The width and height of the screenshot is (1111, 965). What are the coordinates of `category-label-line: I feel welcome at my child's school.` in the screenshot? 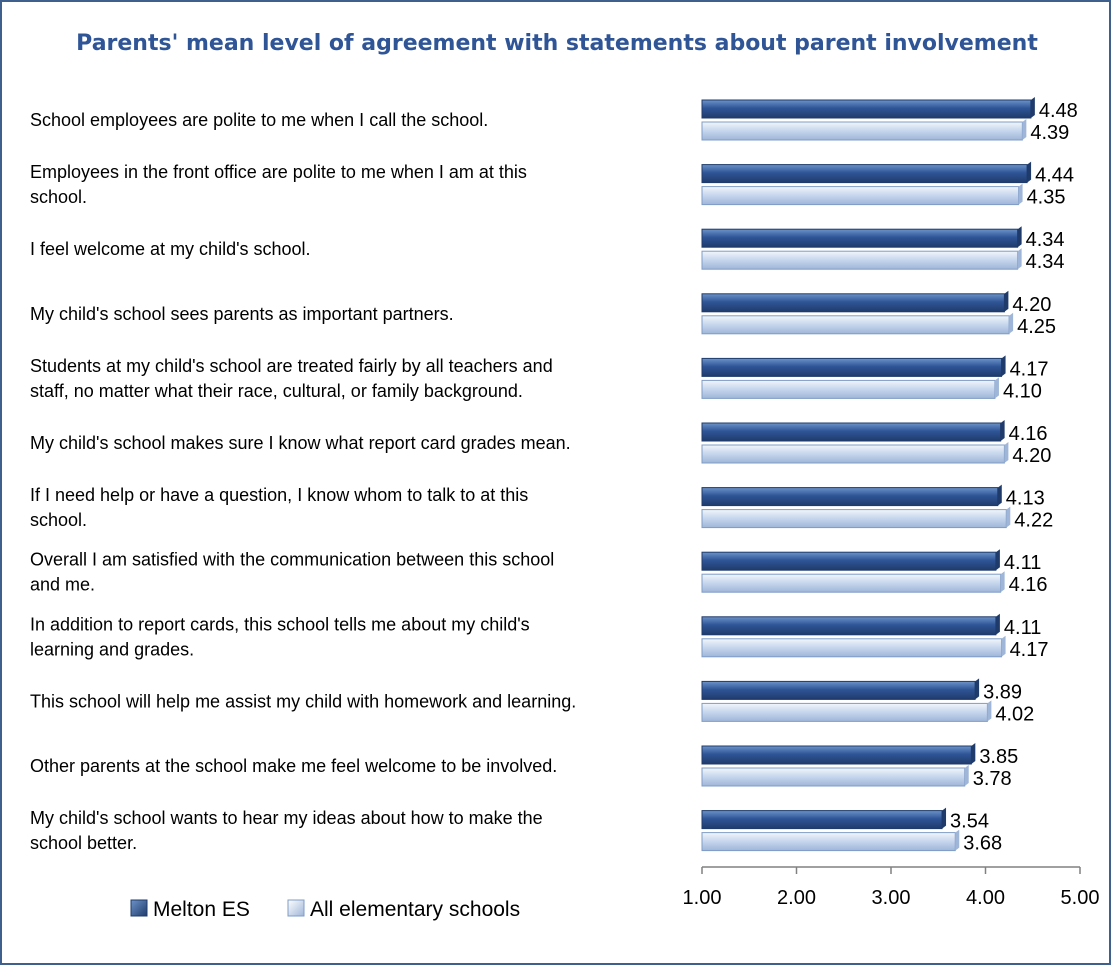 It's located at (170, 249).